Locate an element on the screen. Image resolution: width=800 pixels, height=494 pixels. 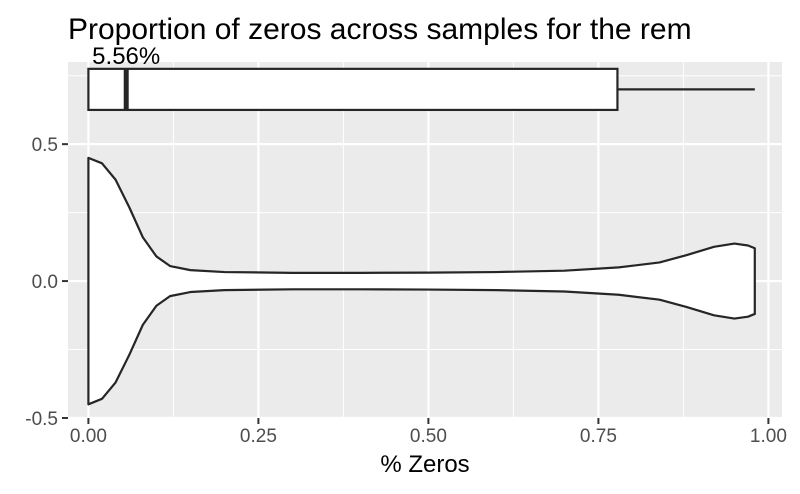
x-tick-label: 0.00 is located at coordinates (88, 436).